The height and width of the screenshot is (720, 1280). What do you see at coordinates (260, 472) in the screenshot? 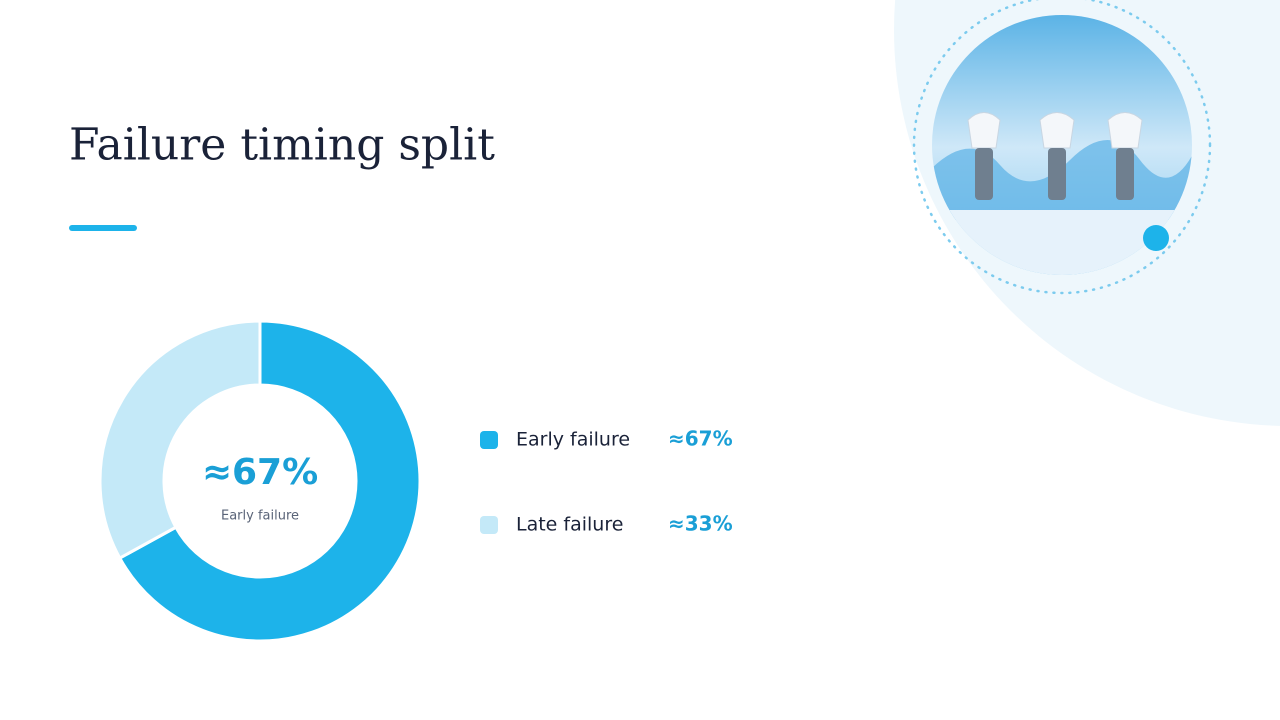
I see `center-value: ≈67%` at bounding box center [260, 472].